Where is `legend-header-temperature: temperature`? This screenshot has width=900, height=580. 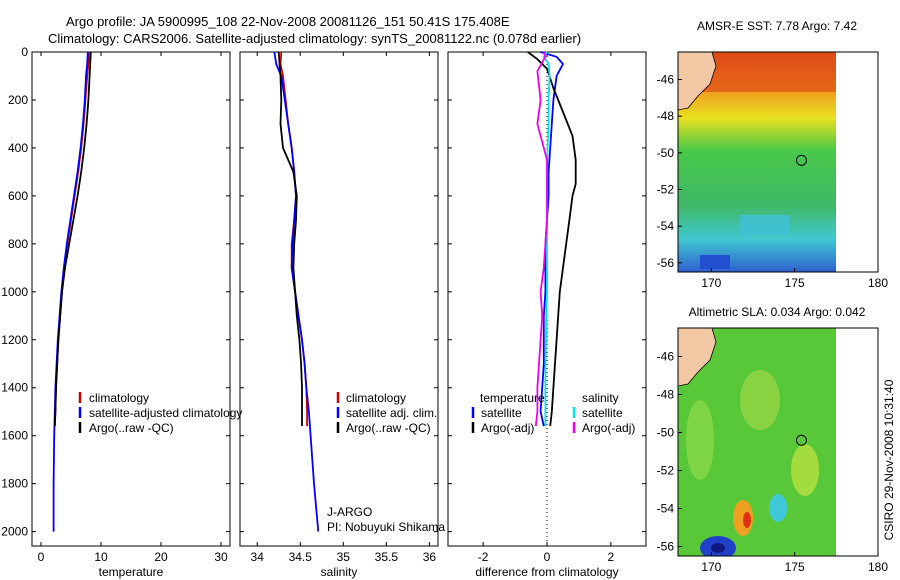
legend-header-temperature: temperature is located at coordinates (512, 398).